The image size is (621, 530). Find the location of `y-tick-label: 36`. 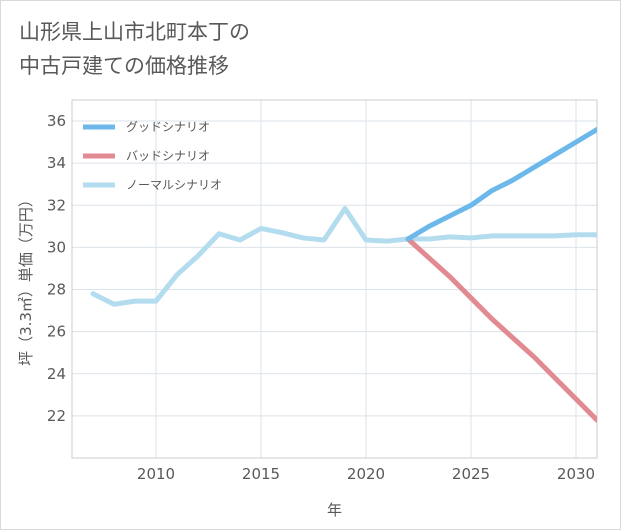

y-tick-label: 36 is located at coordinates (56, 121).